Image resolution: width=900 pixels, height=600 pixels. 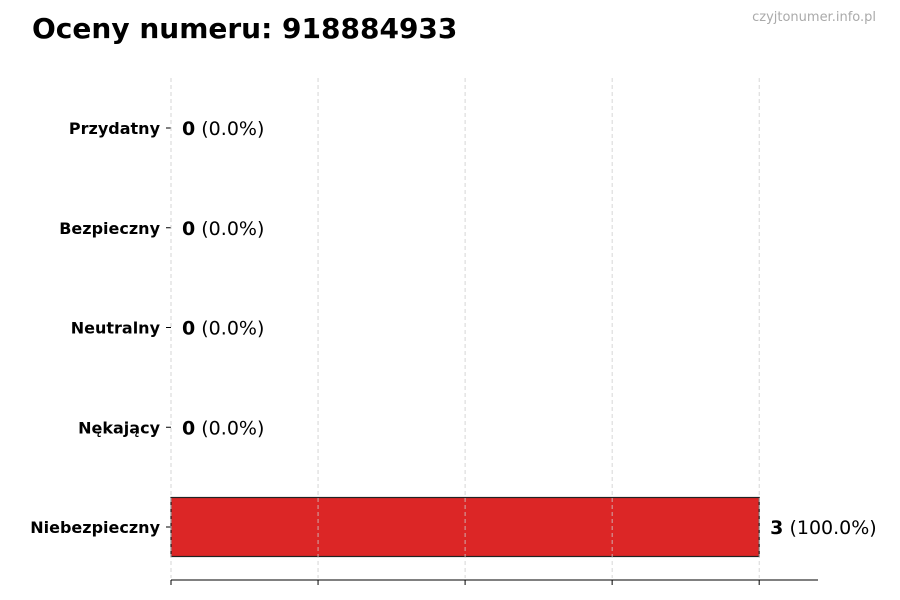 I want to click on category-label: Bezpieczny, so click(x=109, y=228).